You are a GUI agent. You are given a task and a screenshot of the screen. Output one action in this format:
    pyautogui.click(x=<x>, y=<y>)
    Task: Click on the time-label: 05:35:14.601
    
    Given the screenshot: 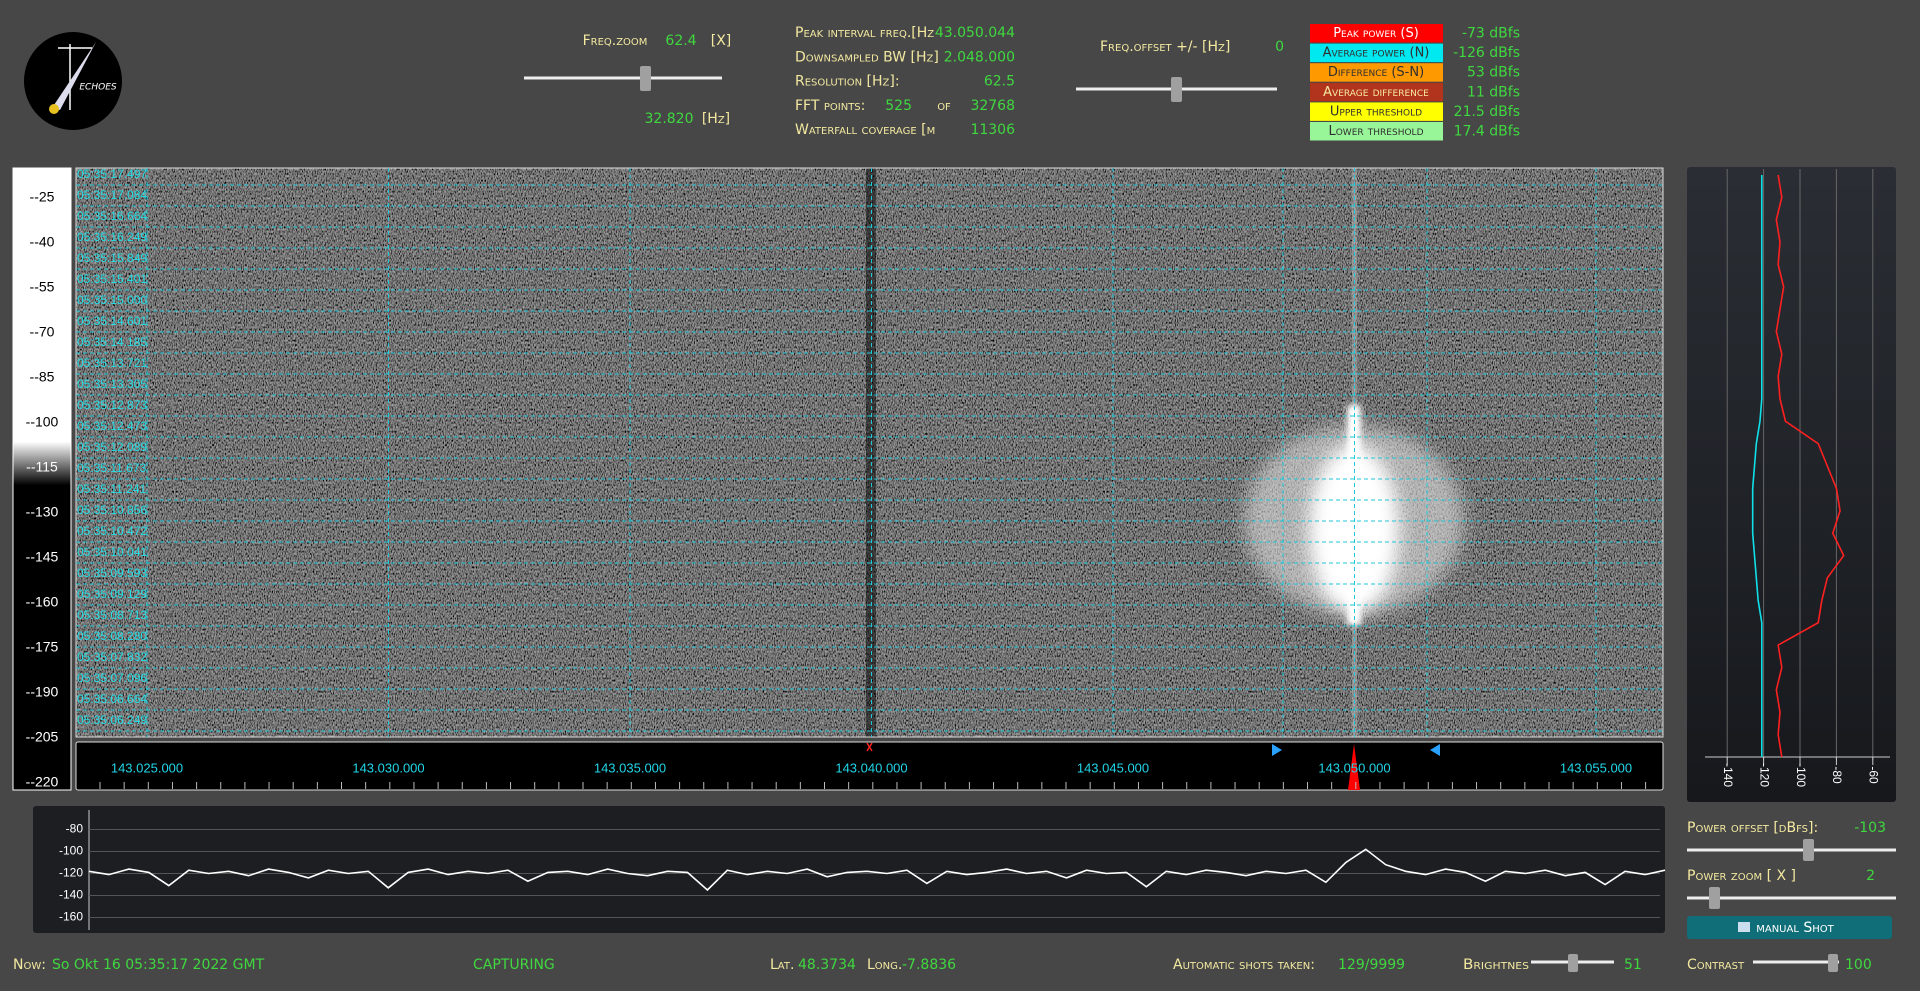 What is the action you would take?
    pyautogui.click(x=112, y=321)
    